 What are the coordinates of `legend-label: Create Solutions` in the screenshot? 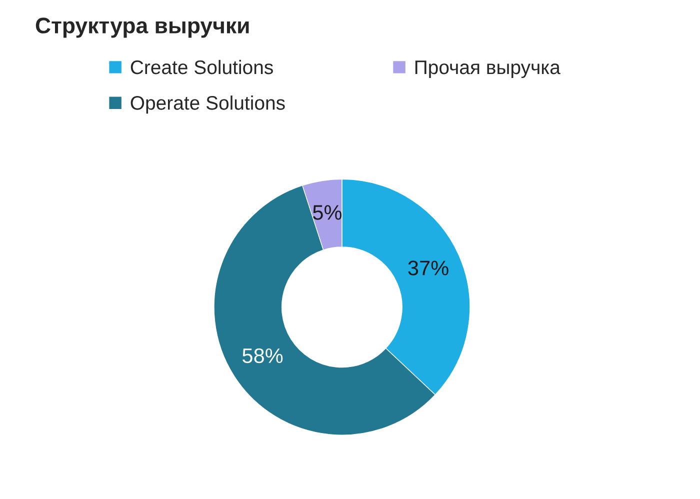 It's located at (201, 67).